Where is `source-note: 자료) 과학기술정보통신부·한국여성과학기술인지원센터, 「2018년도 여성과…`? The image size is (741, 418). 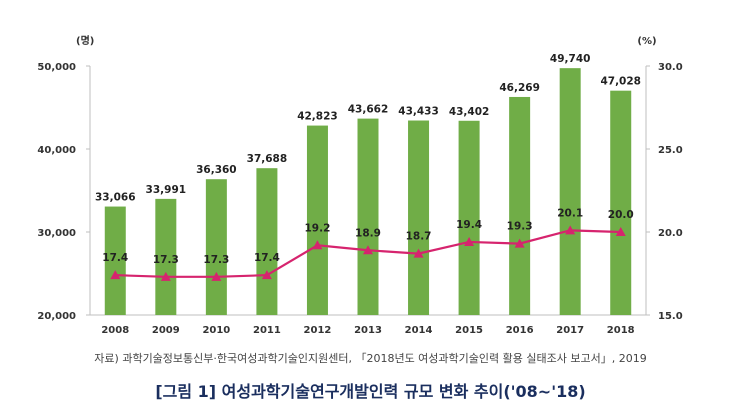 source-note: 자료) 과학기술정보통신부·한국여성과학기술인지원센터, 「2018년도 여성과… is located at coordinates (370, 358).